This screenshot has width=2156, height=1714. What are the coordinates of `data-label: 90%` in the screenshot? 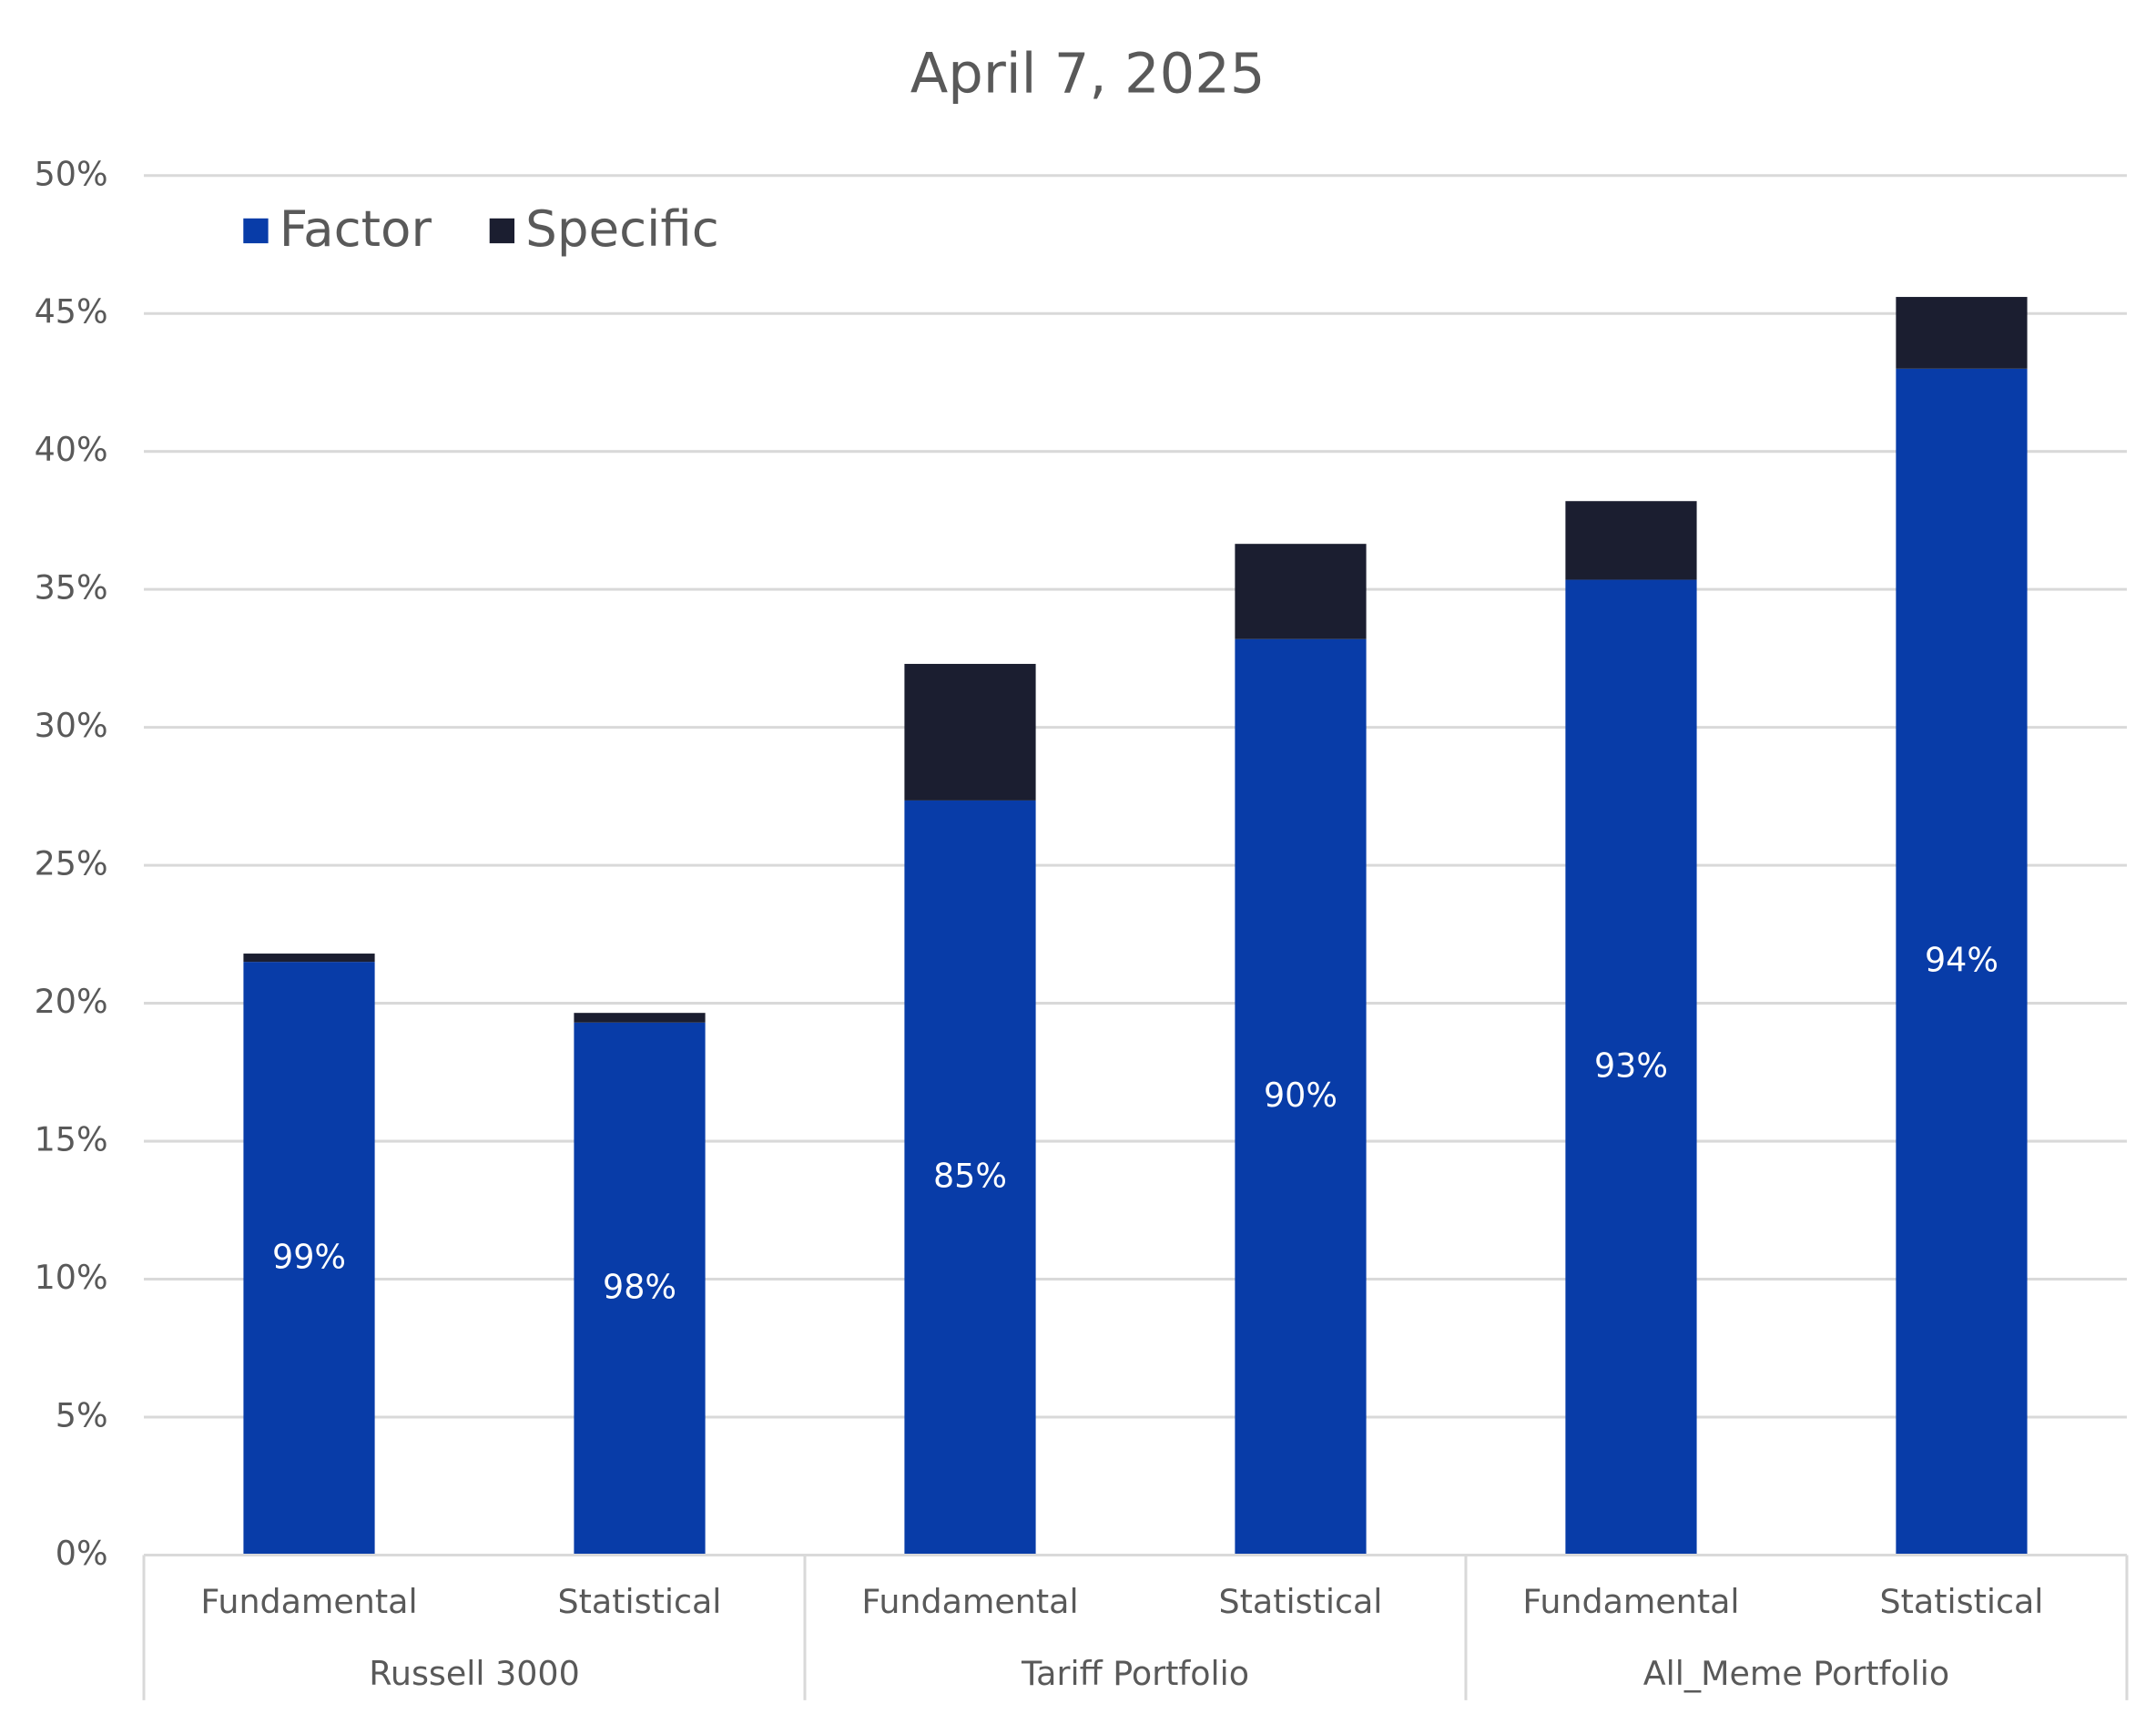 It's located at (1300, 1096).